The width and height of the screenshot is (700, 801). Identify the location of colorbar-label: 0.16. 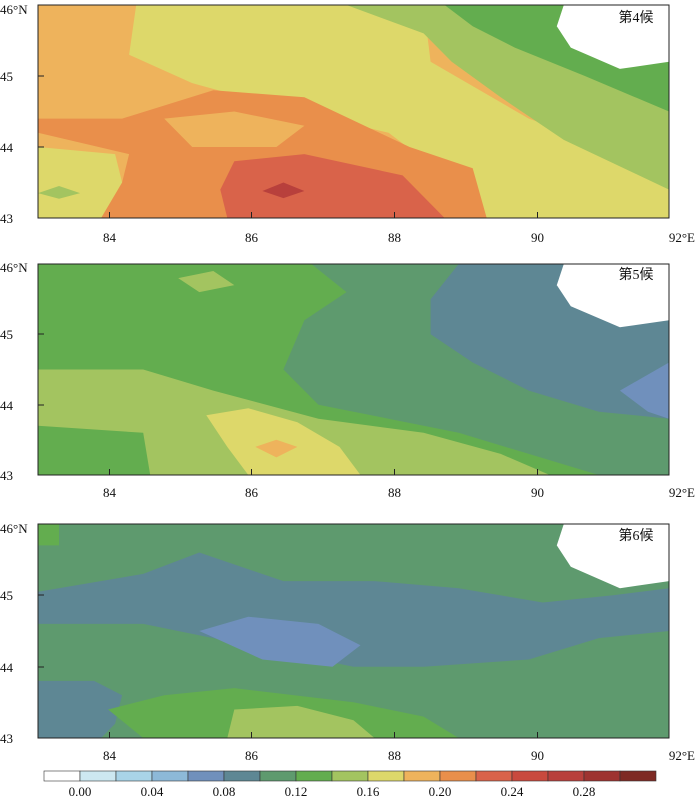
(368, 791).